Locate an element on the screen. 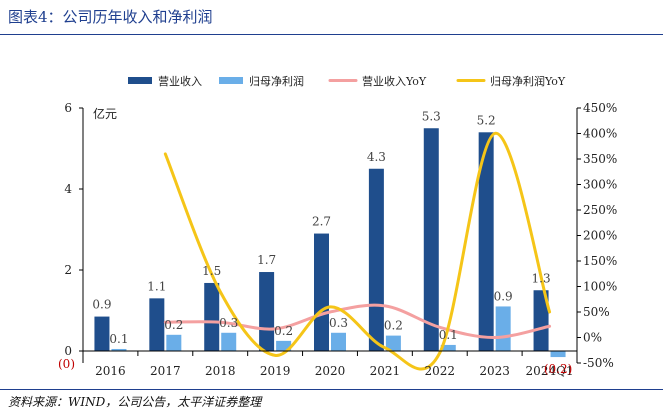  right-tick-label: 450% is located at coordinates (600, 108).